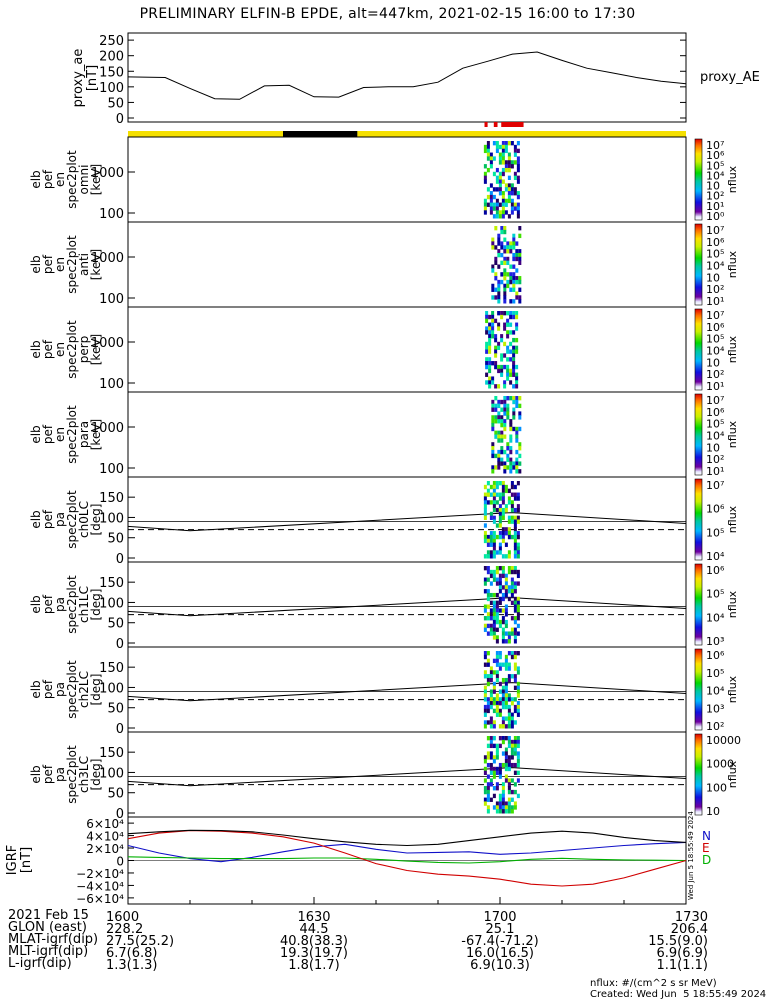  I want to click on colorbar-tick-label: 10², so click(715, 726).